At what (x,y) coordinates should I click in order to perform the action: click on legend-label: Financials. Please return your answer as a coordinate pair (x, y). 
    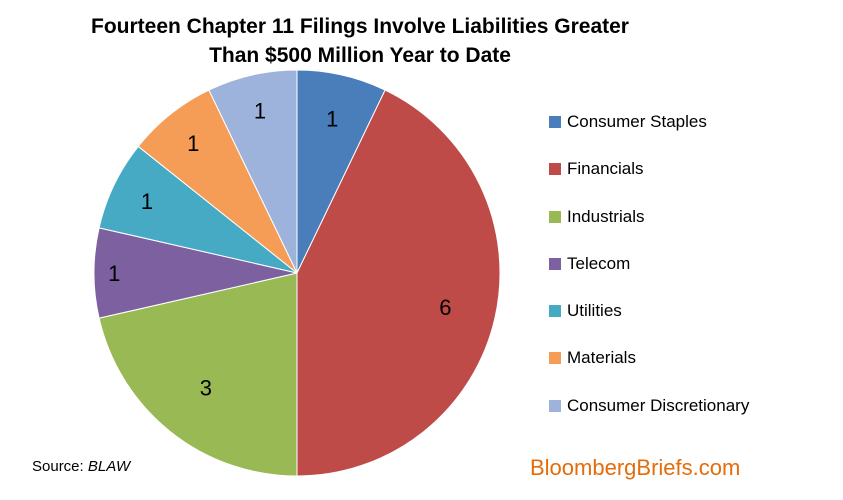
    Looking at the image, I should click on (605, 169).